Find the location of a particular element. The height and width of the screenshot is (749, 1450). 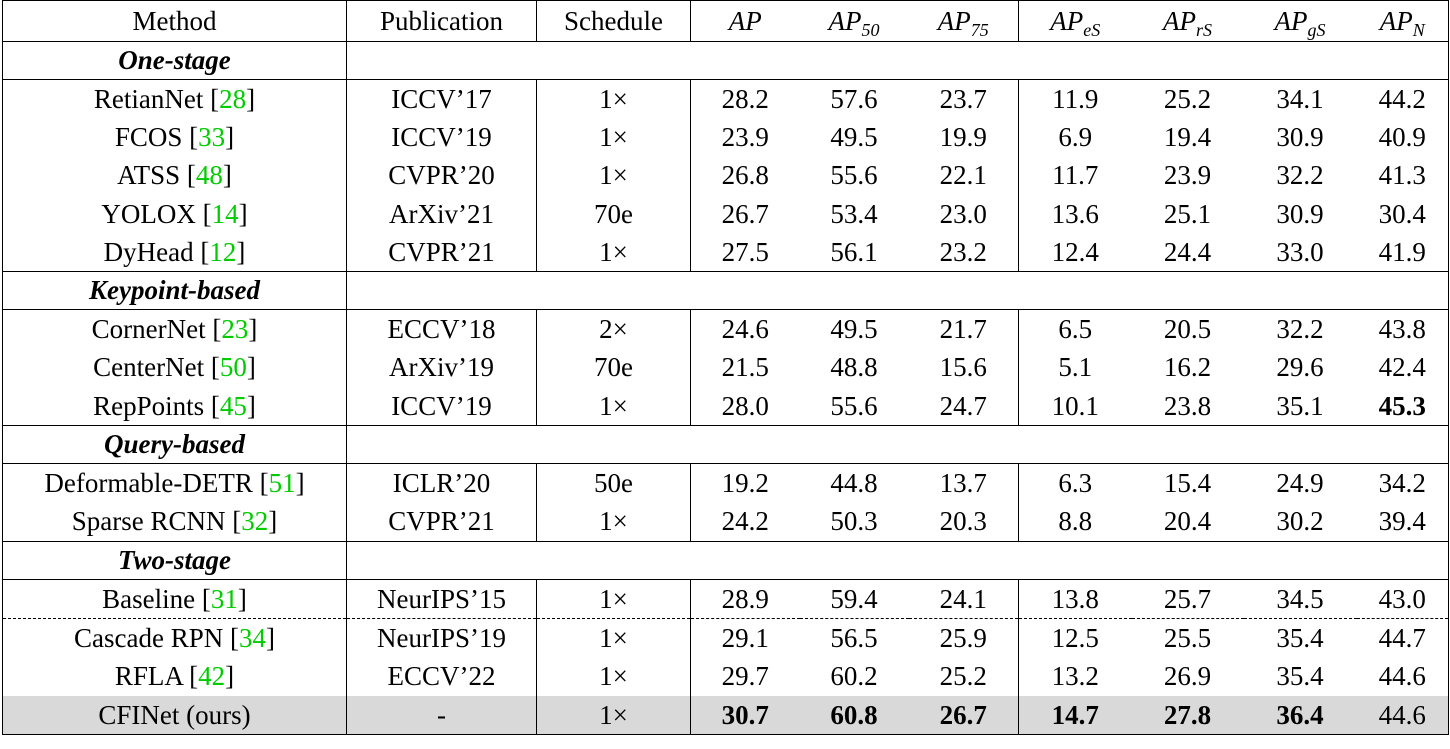

method-name: RFLA is located at coordinates (148, 676).